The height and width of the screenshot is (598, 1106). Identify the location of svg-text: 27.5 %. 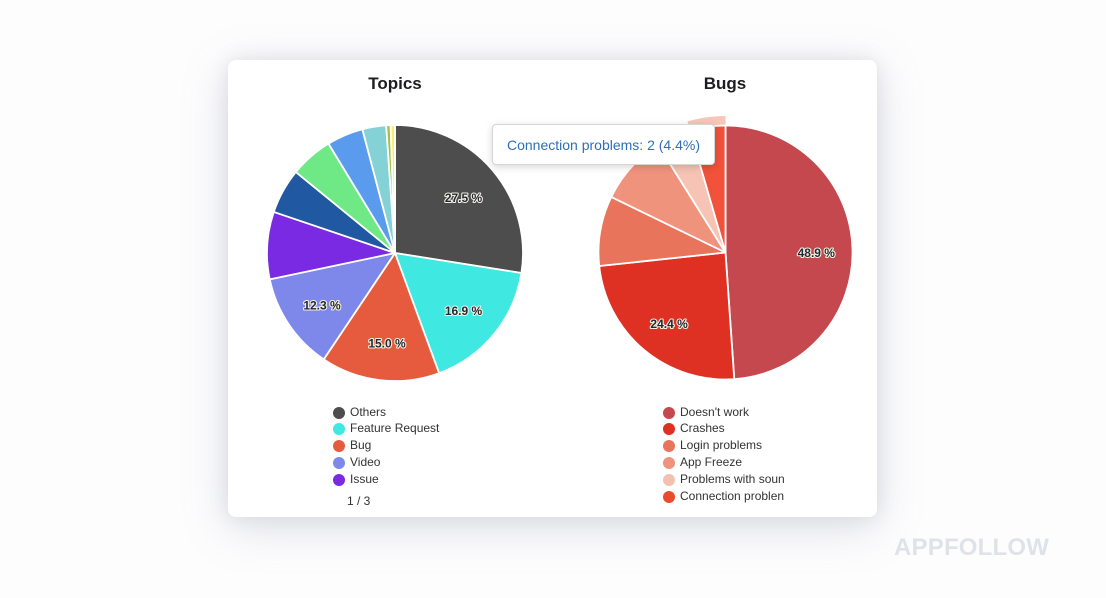
(464, 198).